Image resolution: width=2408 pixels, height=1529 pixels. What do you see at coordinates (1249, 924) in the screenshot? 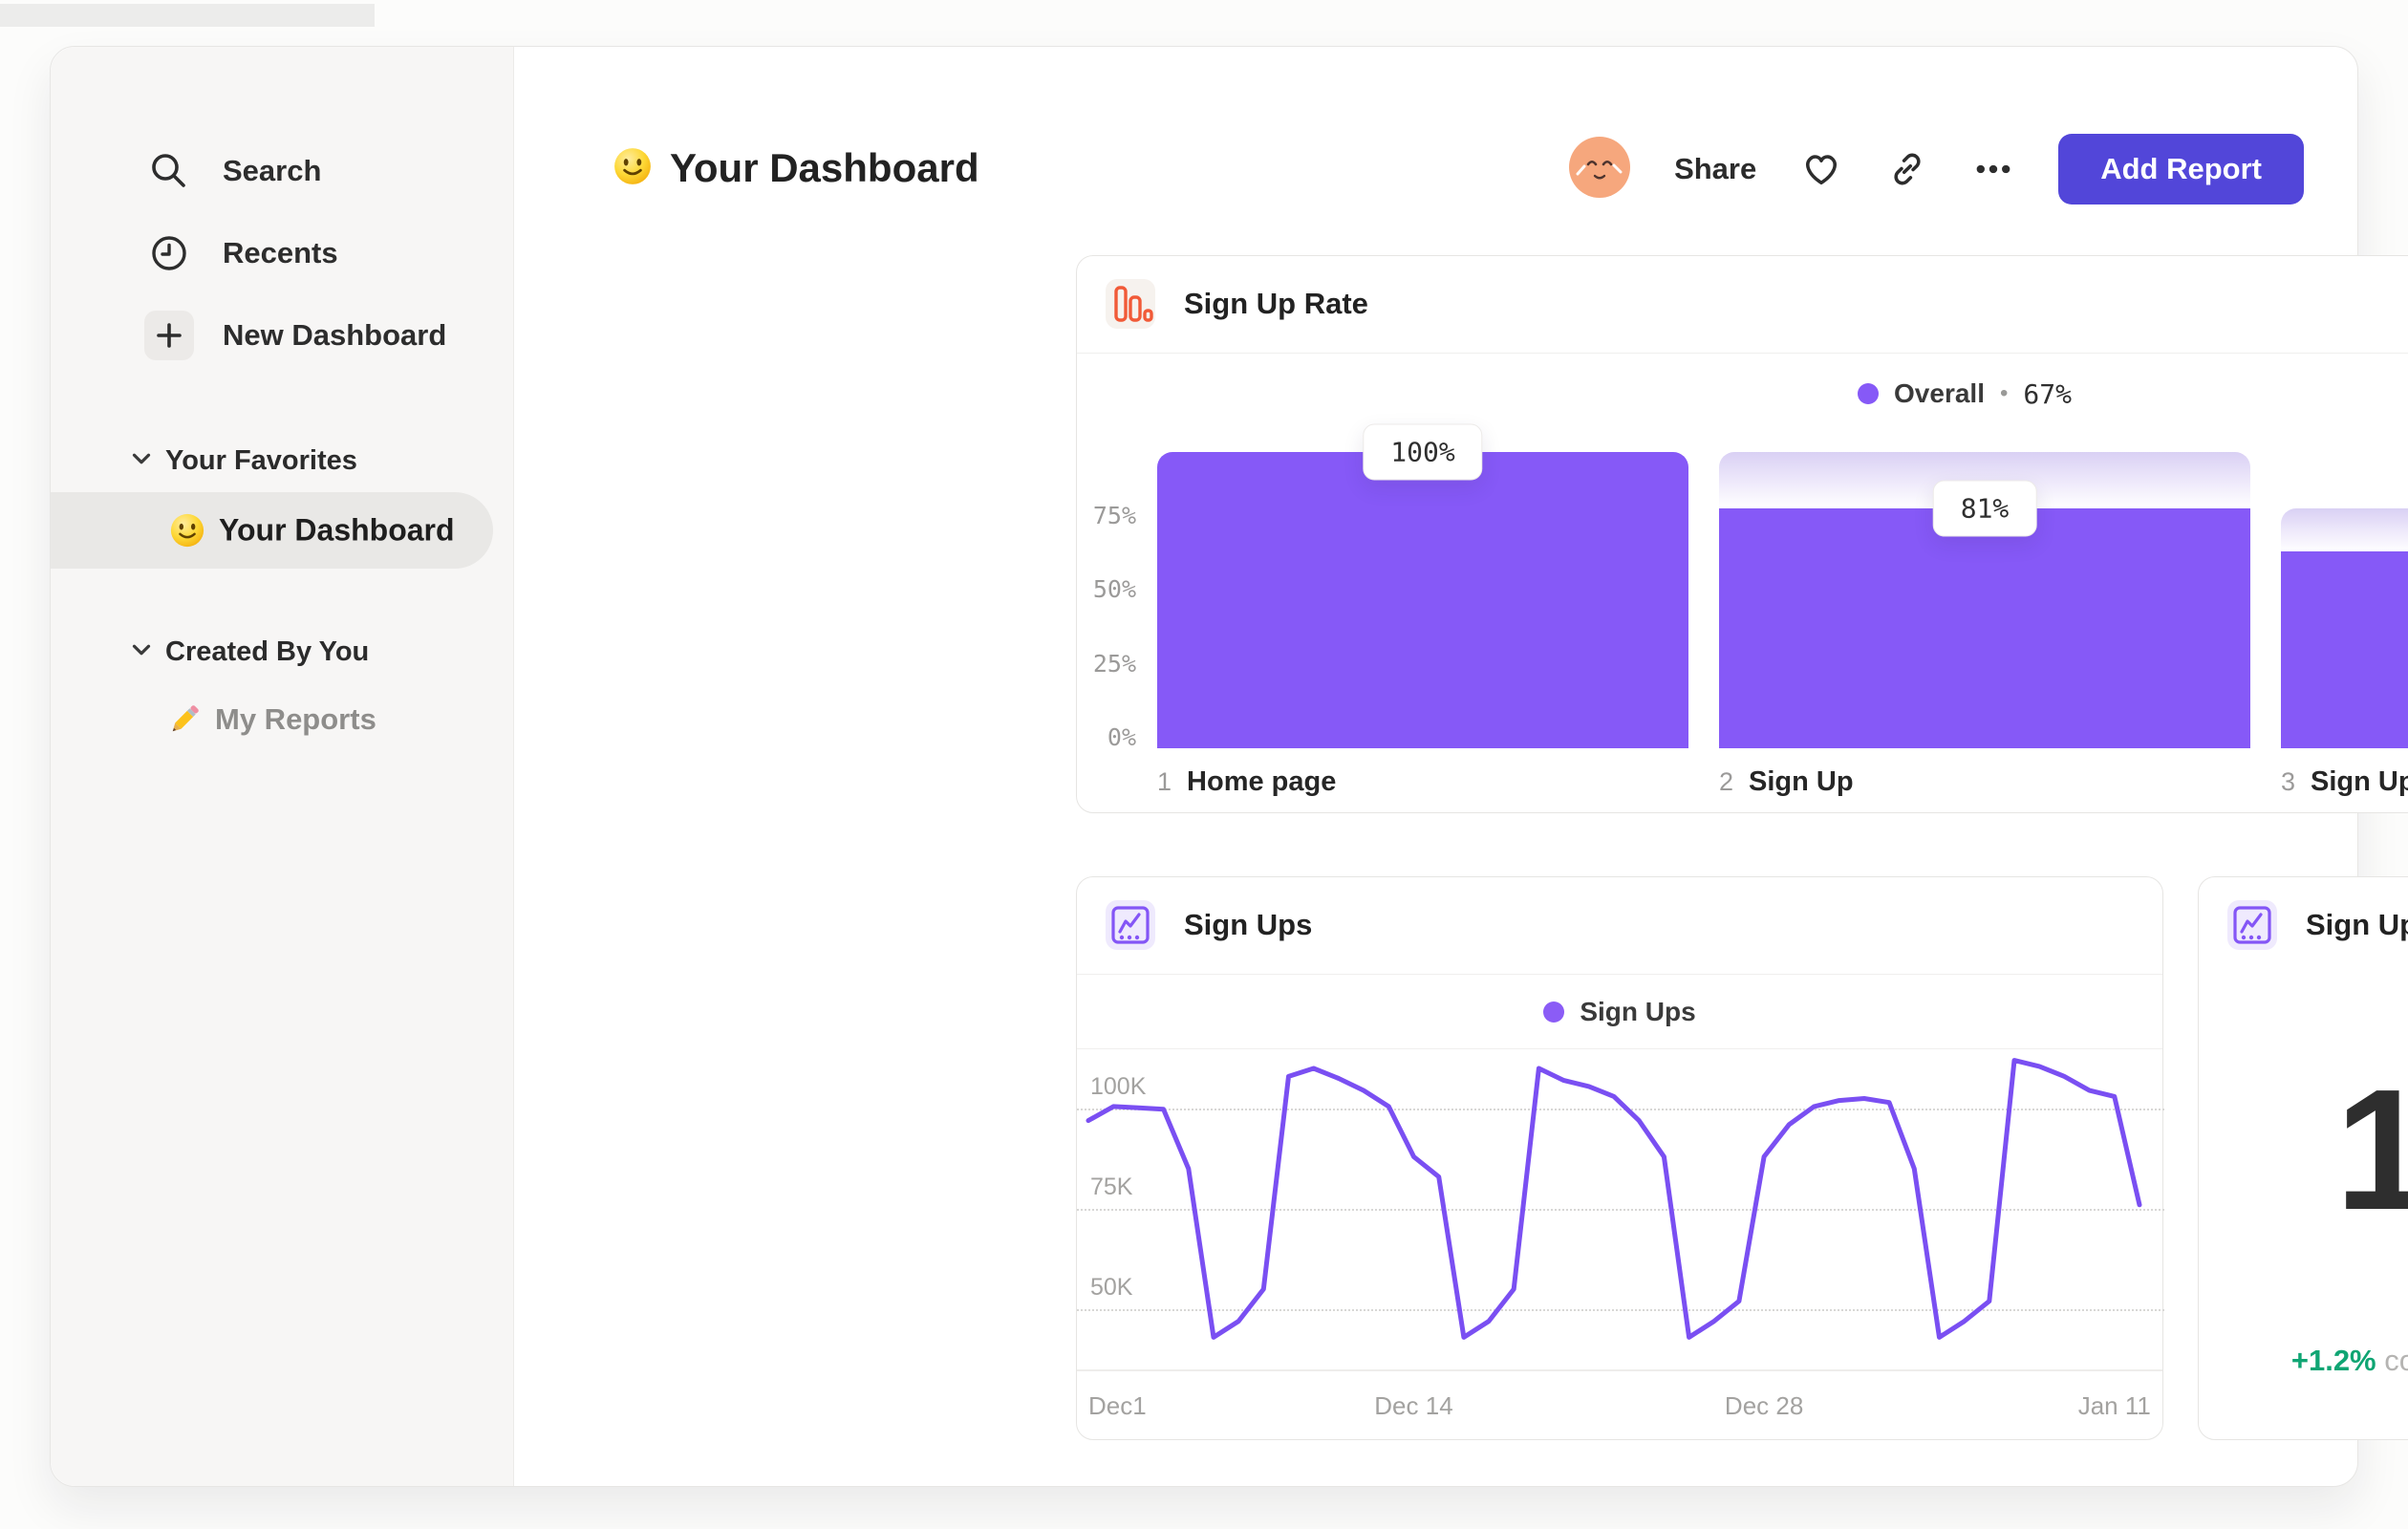
I see `card-title: Sign Ups` at bounding box center [1249, 924].